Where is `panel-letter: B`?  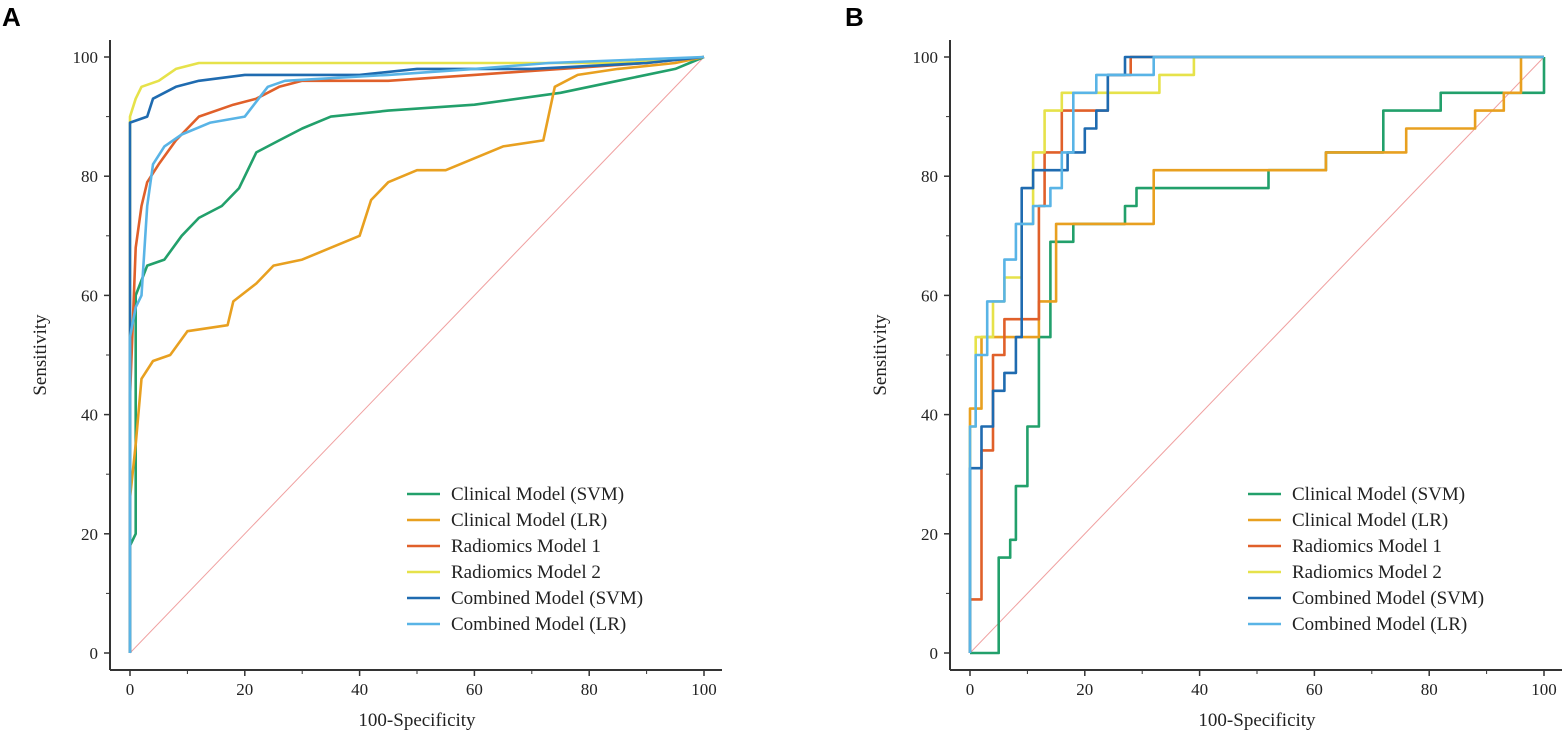
panel-letter: B is located at coordinates (854, 17).